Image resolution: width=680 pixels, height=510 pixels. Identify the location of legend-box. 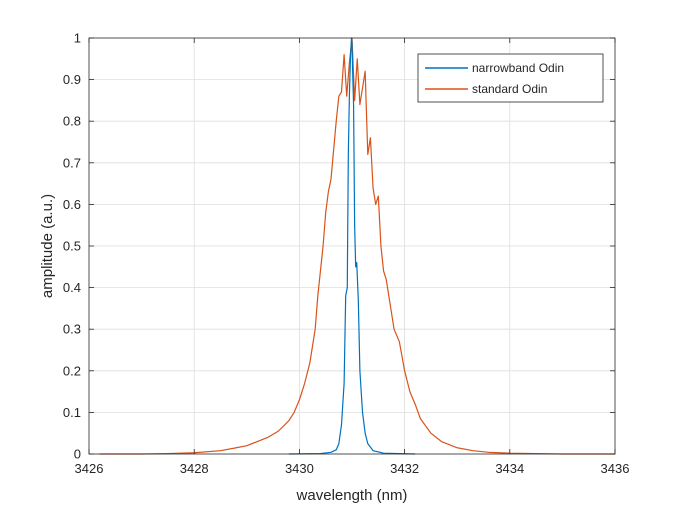
(510, 78).